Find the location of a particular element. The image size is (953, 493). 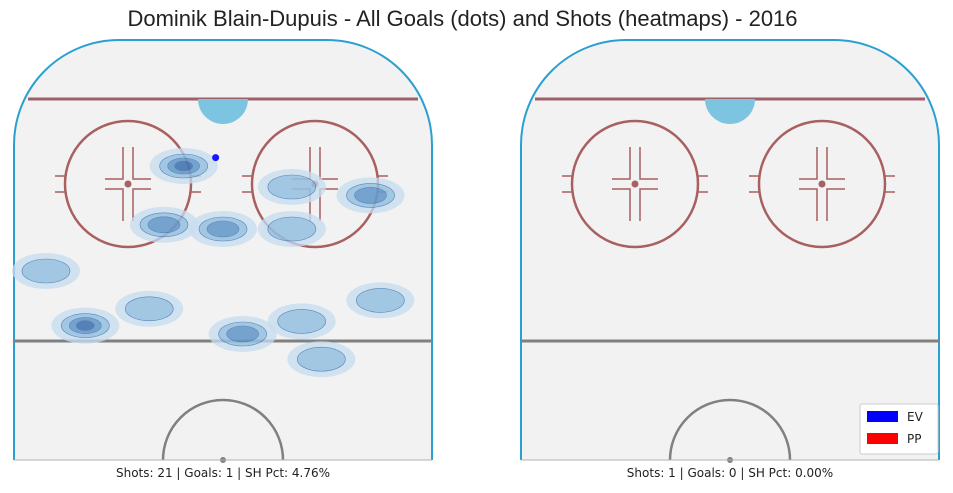

legend-ev-label: EV is located at coordinates (915, 417).